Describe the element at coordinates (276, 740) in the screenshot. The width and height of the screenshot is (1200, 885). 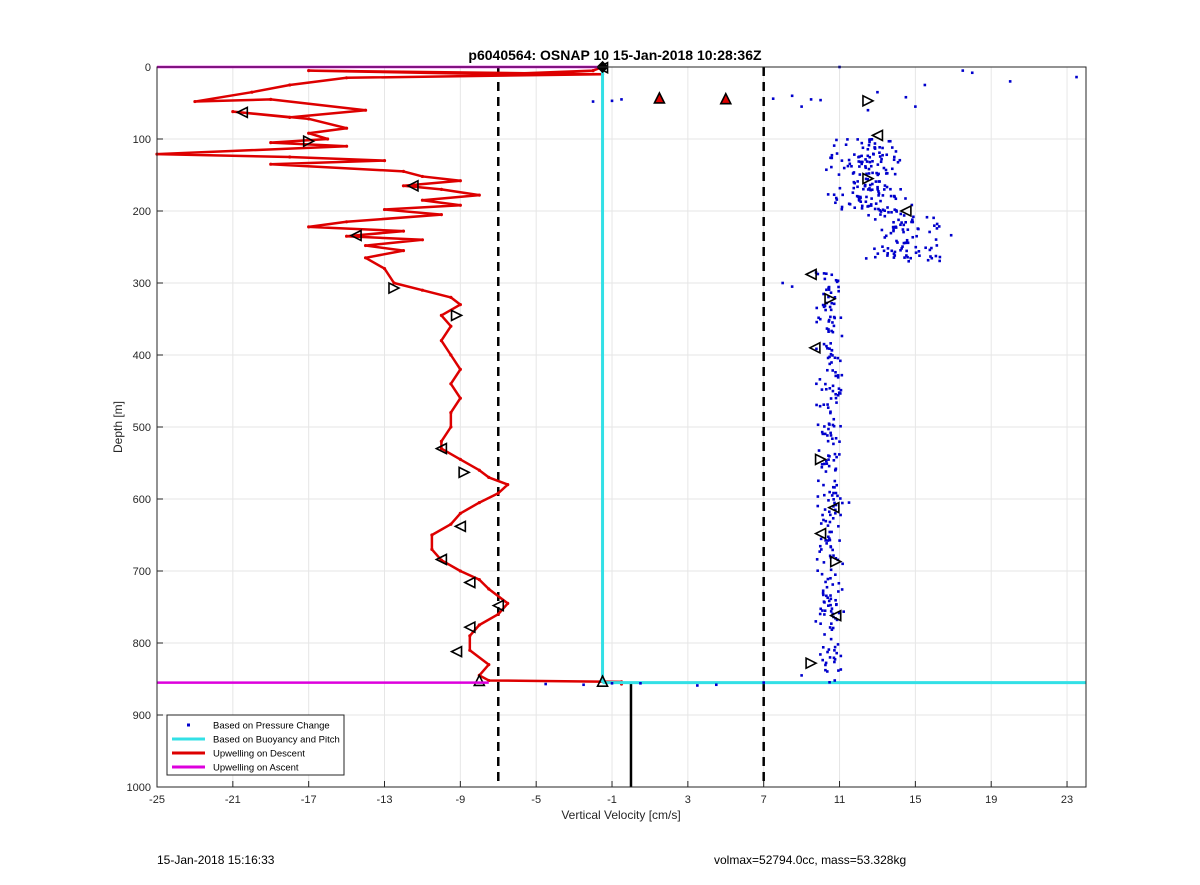
I see `legend-label: Based on Buoyancy and Pitch` at that location.